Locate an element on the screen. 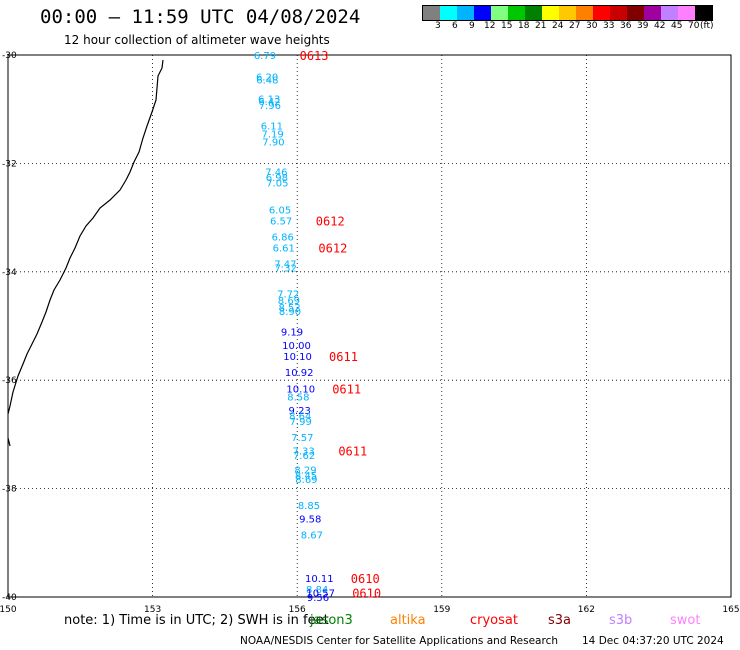  wave-height-value: 9.19 is located at coordinates (292, 332).